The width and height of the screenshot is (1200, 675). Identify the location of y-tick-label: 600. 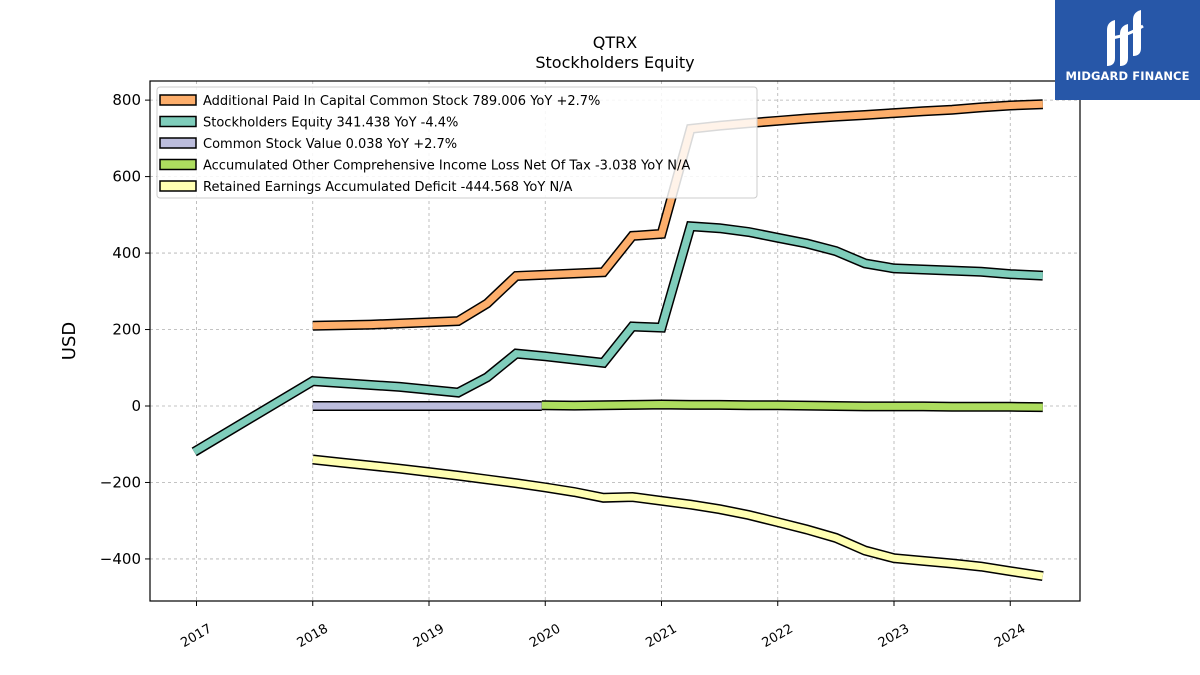
(126, 177).